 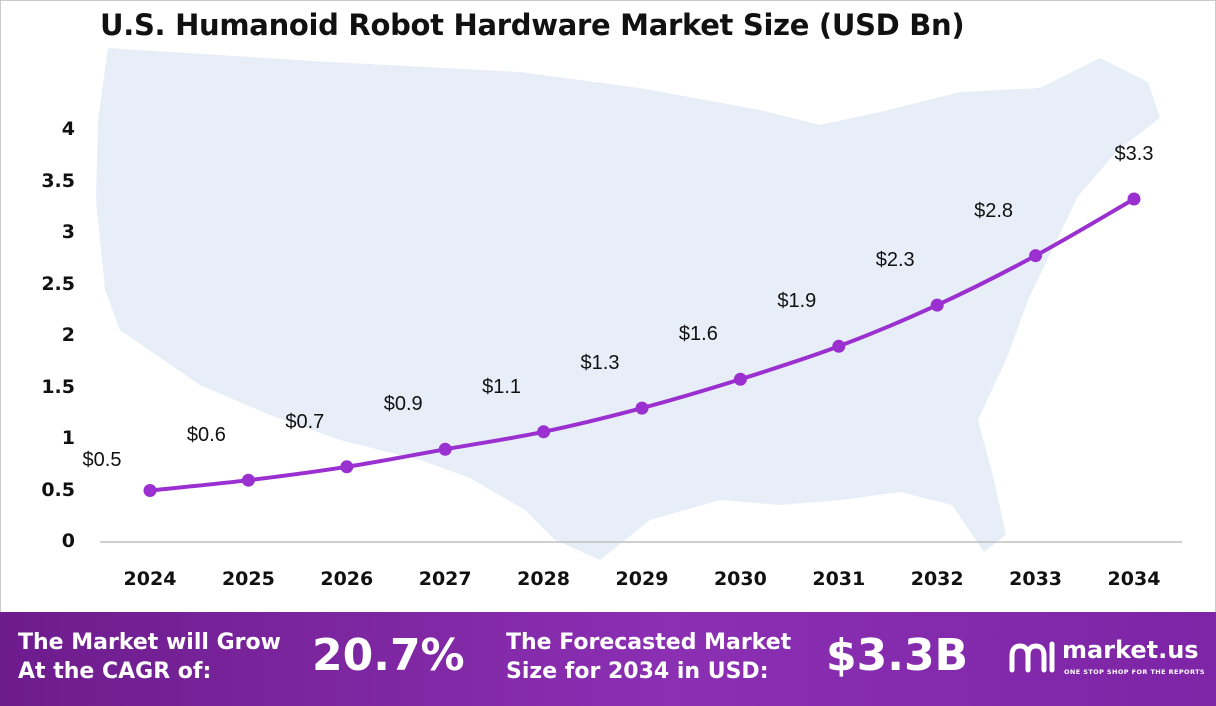 What do you see at coordinates (445, 579) in the screenshot?
I see `x-tick-label: 2027` at bounding box center [445, 579].